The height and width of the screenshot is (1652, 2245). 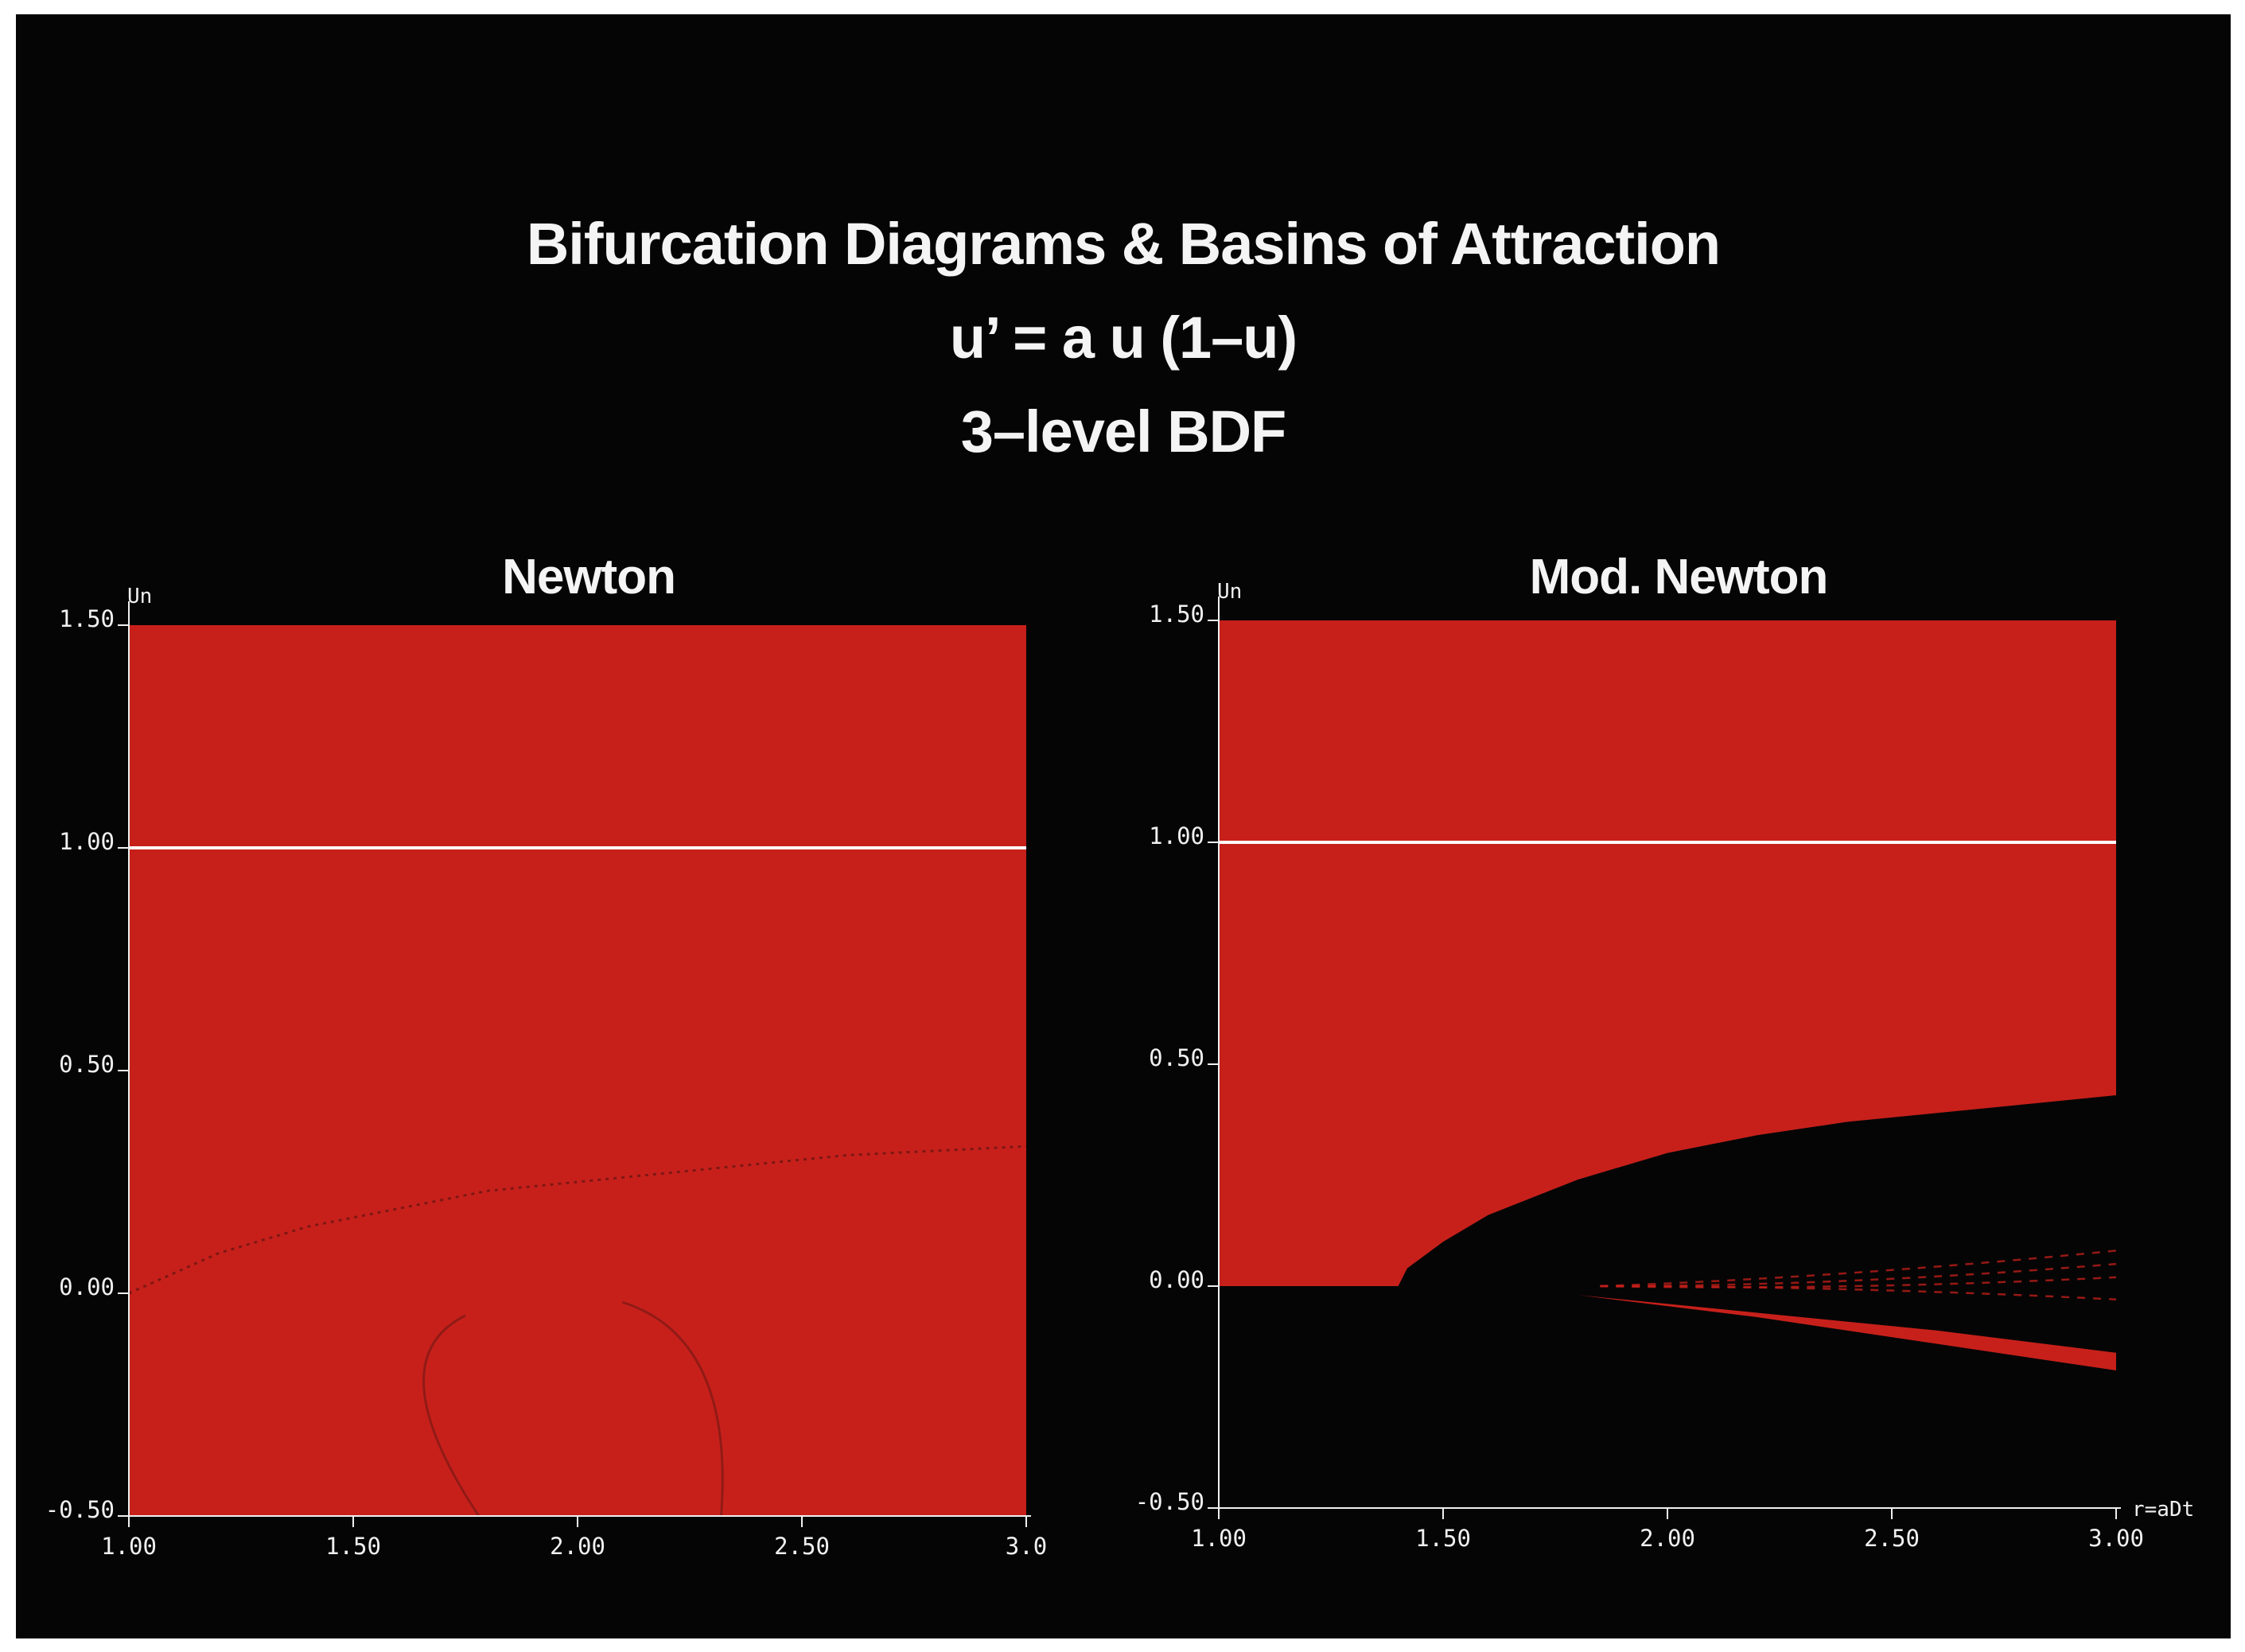 I want to click on mod-newton-y-tick-label: 1.00, so click(x=1176, y=836).